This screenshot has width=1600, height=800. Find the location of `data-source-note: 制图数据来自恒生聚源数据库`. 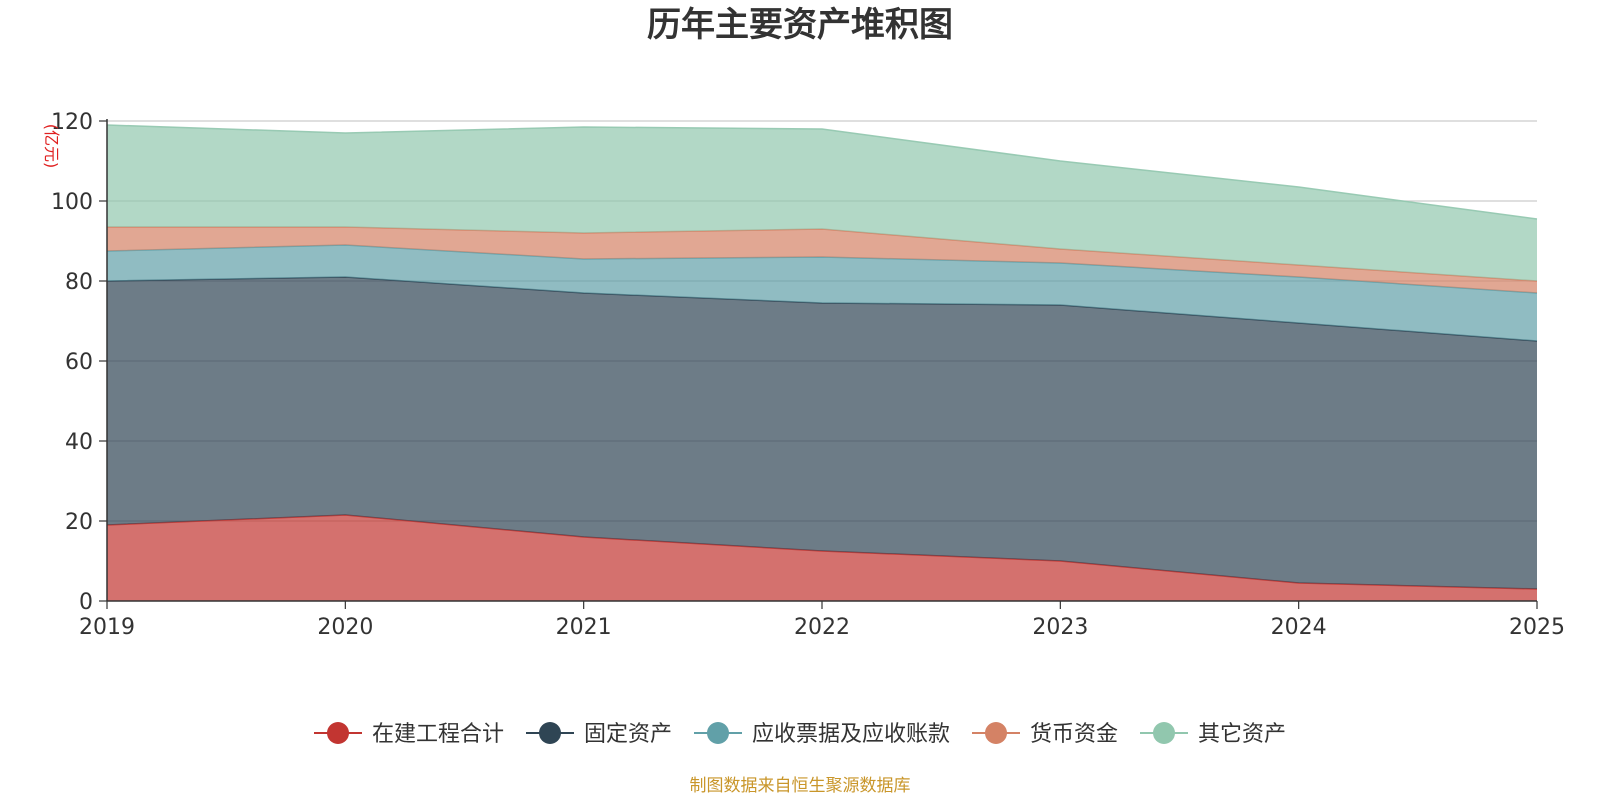

data-source-note: 制图数据来自恒生聚源数据库 is located at coordinates (800, 786).